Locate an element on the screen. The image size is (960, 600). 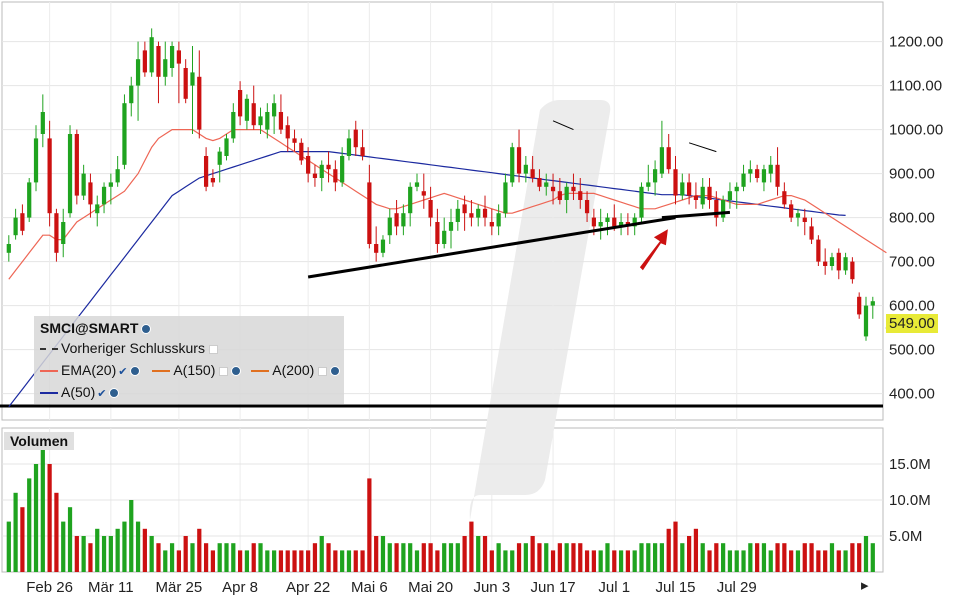
a200-swatch is located at coordinates (260, 371).